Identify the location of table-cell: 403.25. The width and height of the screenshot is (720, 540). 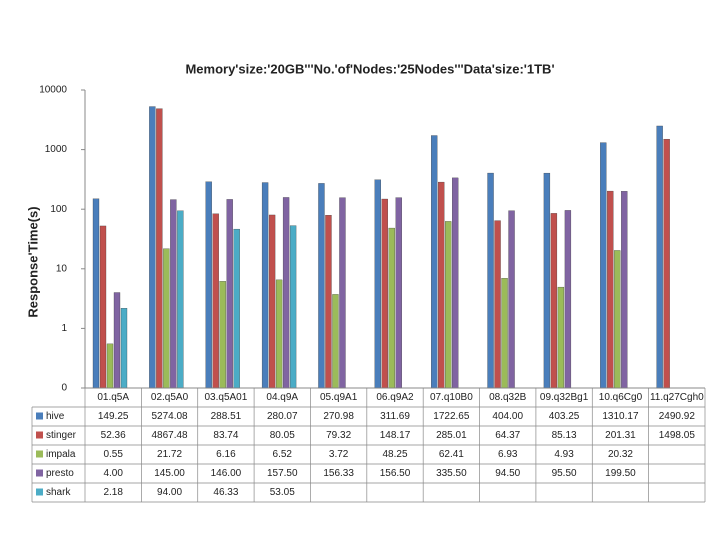
(564, 416).